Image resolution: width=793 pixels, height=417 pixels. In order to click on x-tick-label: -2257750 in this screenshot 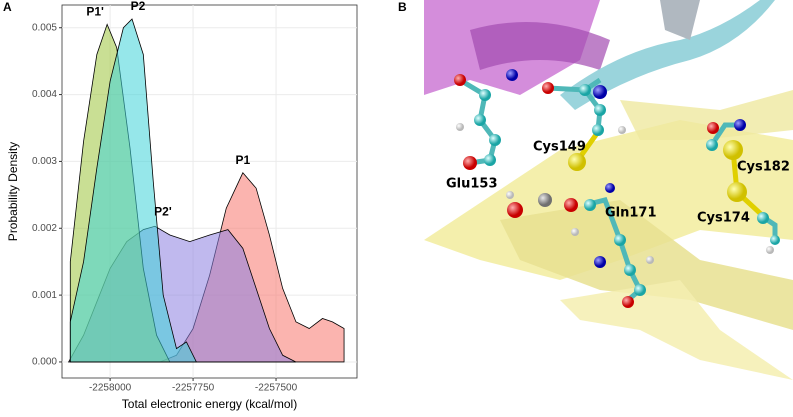, I will do `click(193, 388)`.